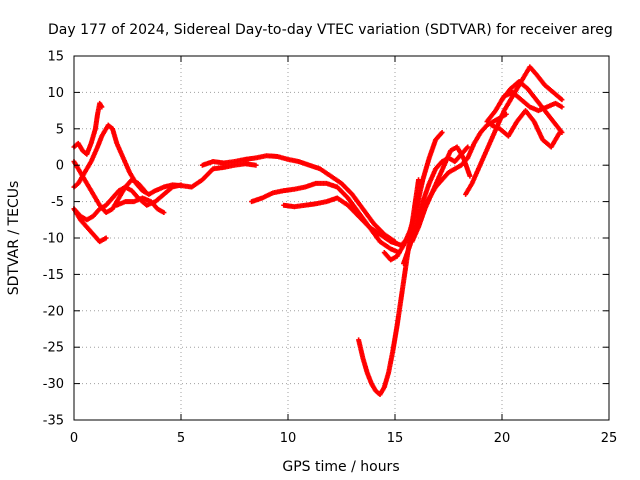  Describe the element at coordinates (340, 467) in the screenshot. I see `x-axis-label: GPS time / hours` at that location.